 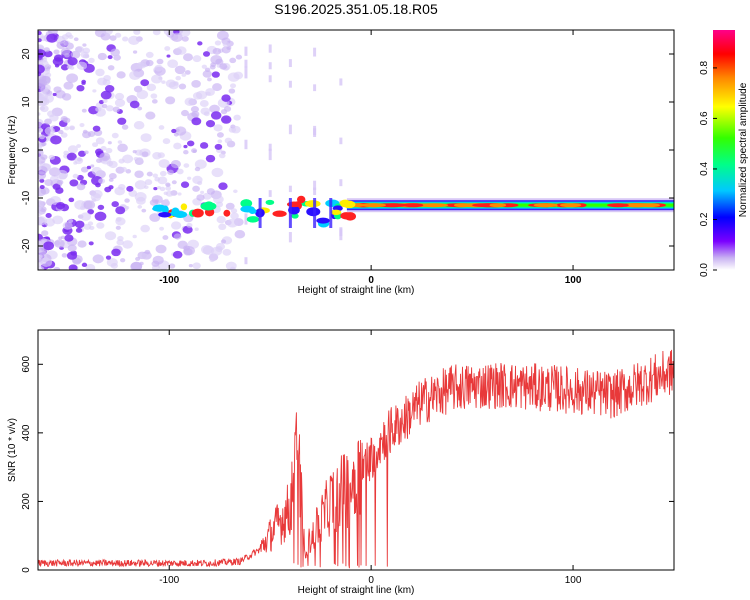 I want to click on y-tick-label: 0, so click(x=26, y=570).